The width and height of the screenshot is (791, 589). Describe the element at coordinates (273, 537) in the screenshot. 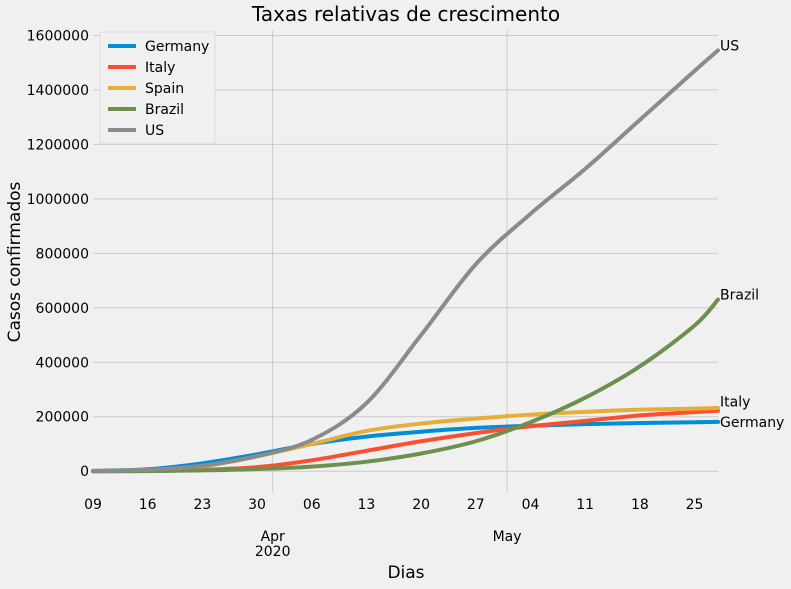

I see `x-major-tick-label: Apr` at that location.